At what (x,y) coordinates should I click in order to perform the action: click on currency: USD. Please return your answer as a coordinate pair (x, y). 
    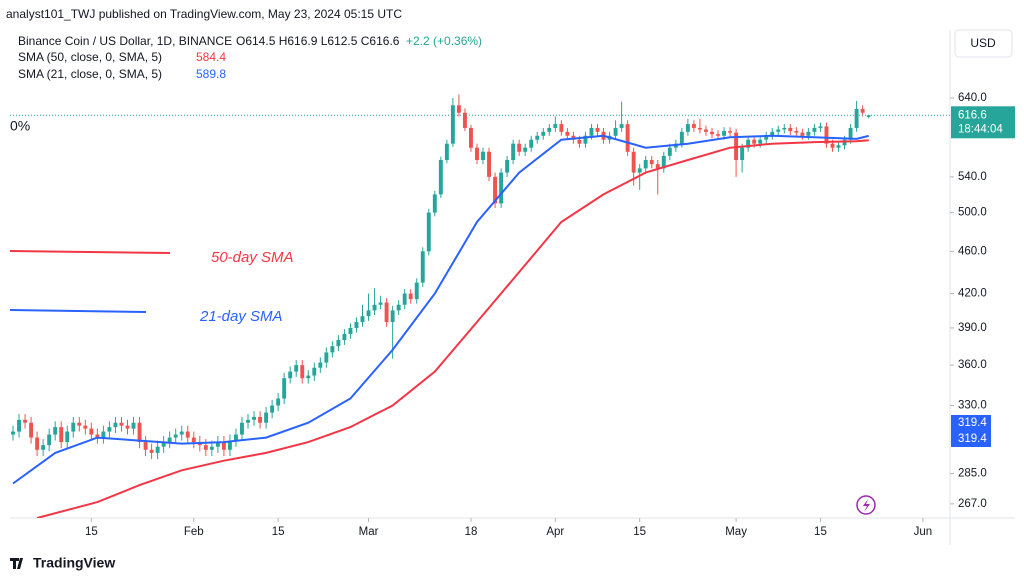
    Looking at the image, I should click on (983, 43).